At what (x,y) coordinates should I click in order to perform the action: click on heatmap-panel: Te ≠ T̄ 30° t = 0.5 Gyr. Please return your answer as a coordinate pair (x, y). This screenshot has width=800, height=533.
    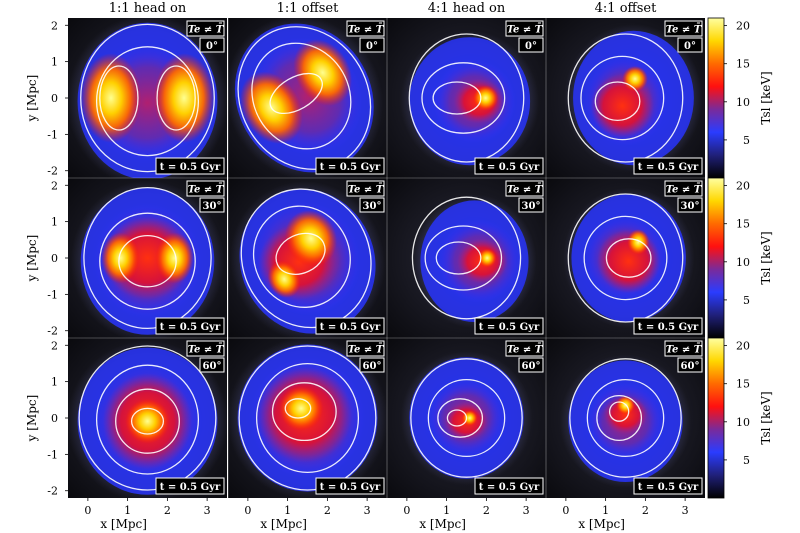
    Looking at the image, I should click on (307, 258).